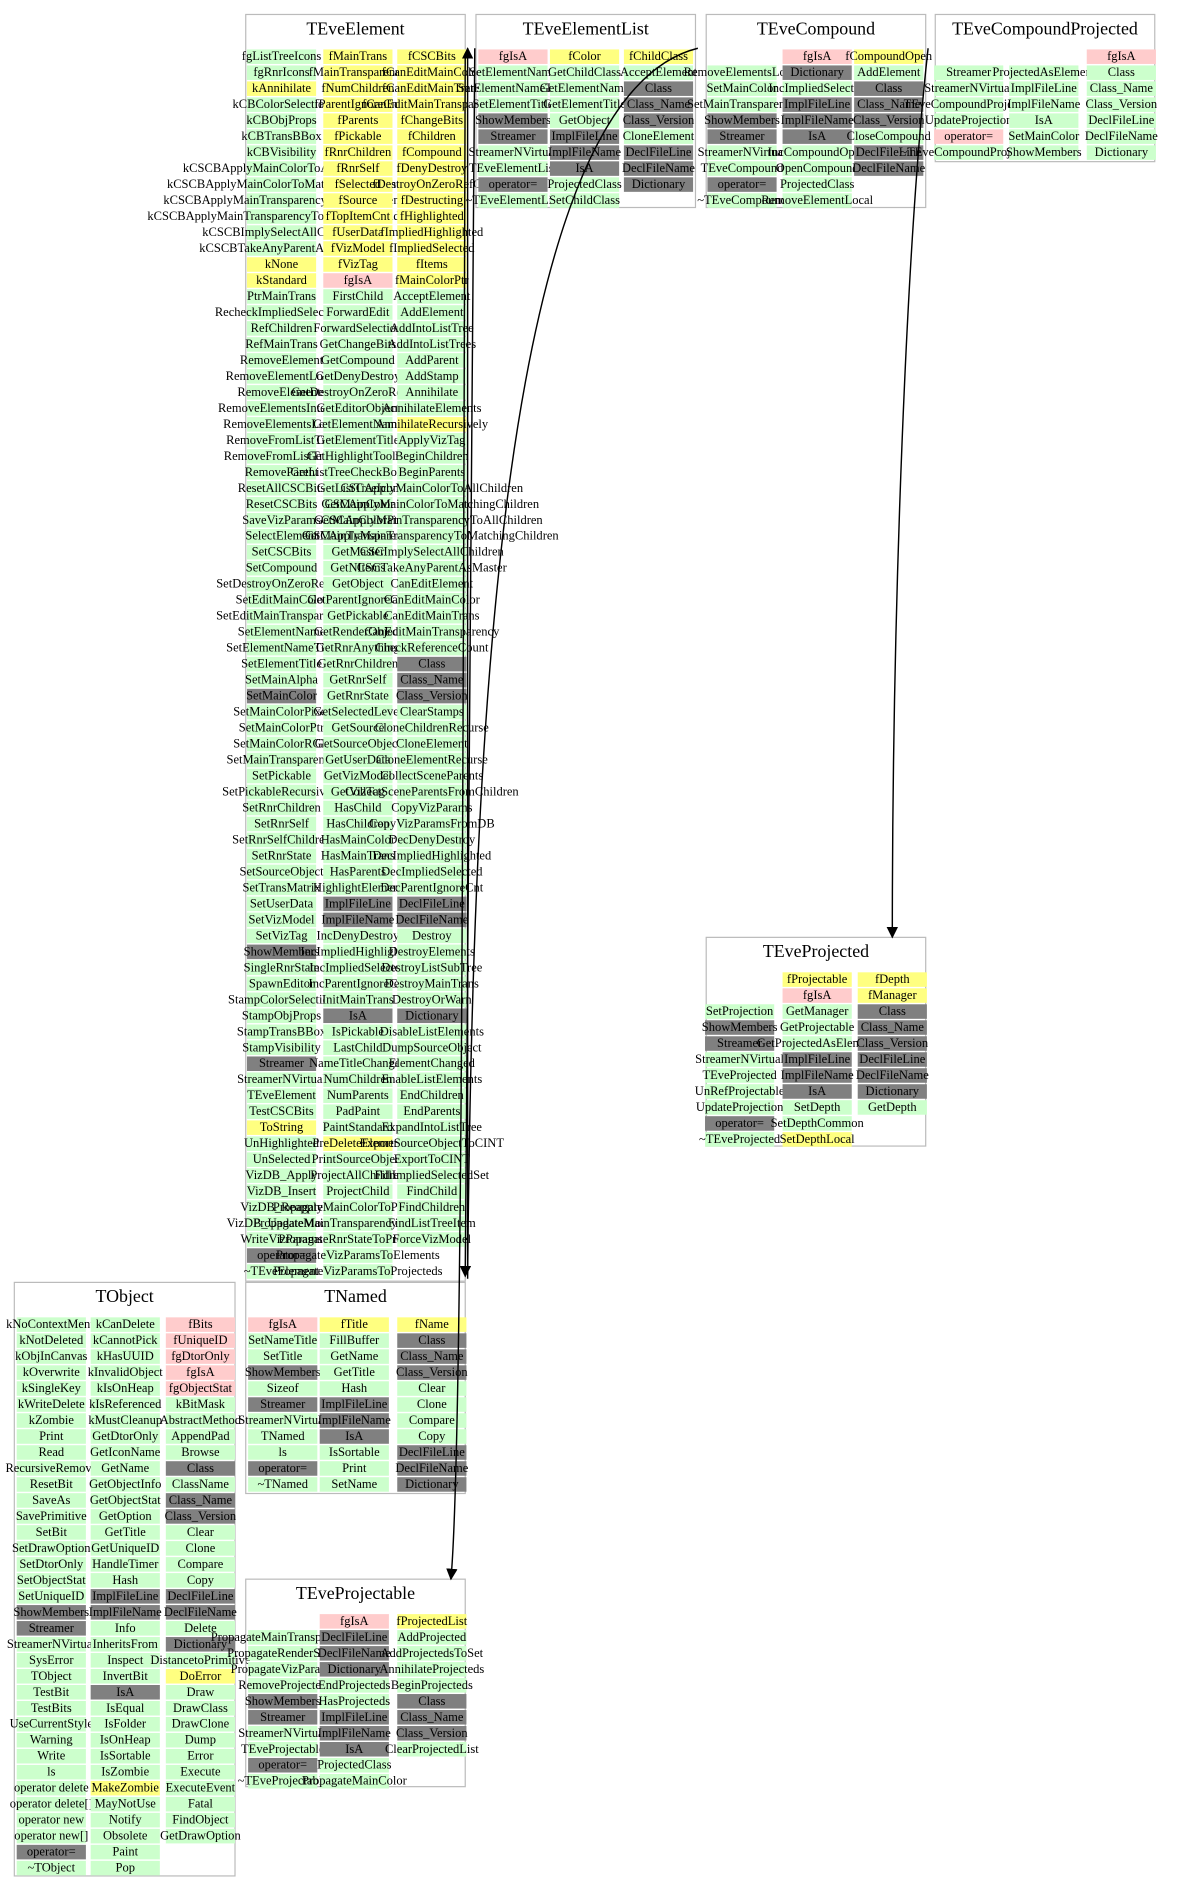 The height and width of the screenshot is (1888, 1181). Describe the element at coordinates (742, 120) in the screenshot. I see `member-label: ShowMembers` at that location.